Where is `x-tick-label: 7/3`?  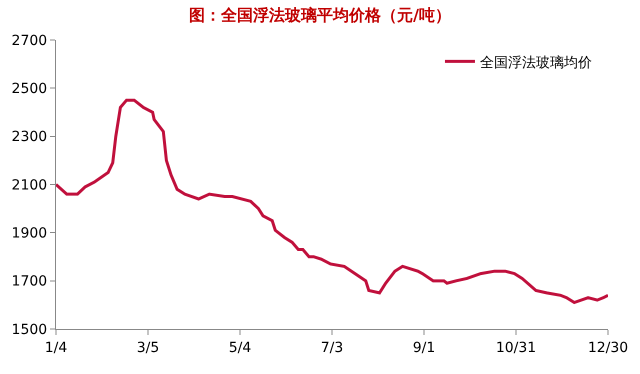 x-tick-label: 7/3 is located at coordinates (332, 348).